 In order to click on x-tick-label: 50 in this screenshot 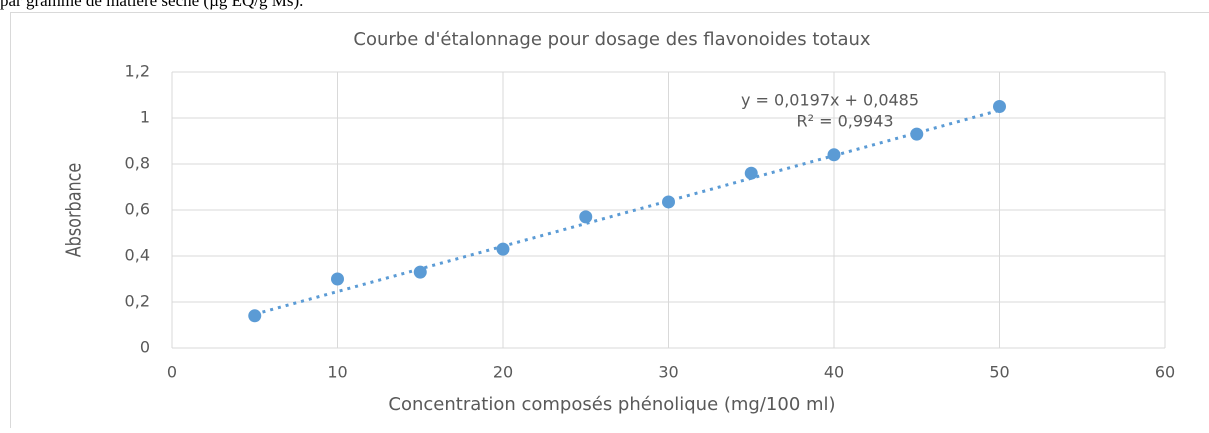, I will do `click(999, 372)`.